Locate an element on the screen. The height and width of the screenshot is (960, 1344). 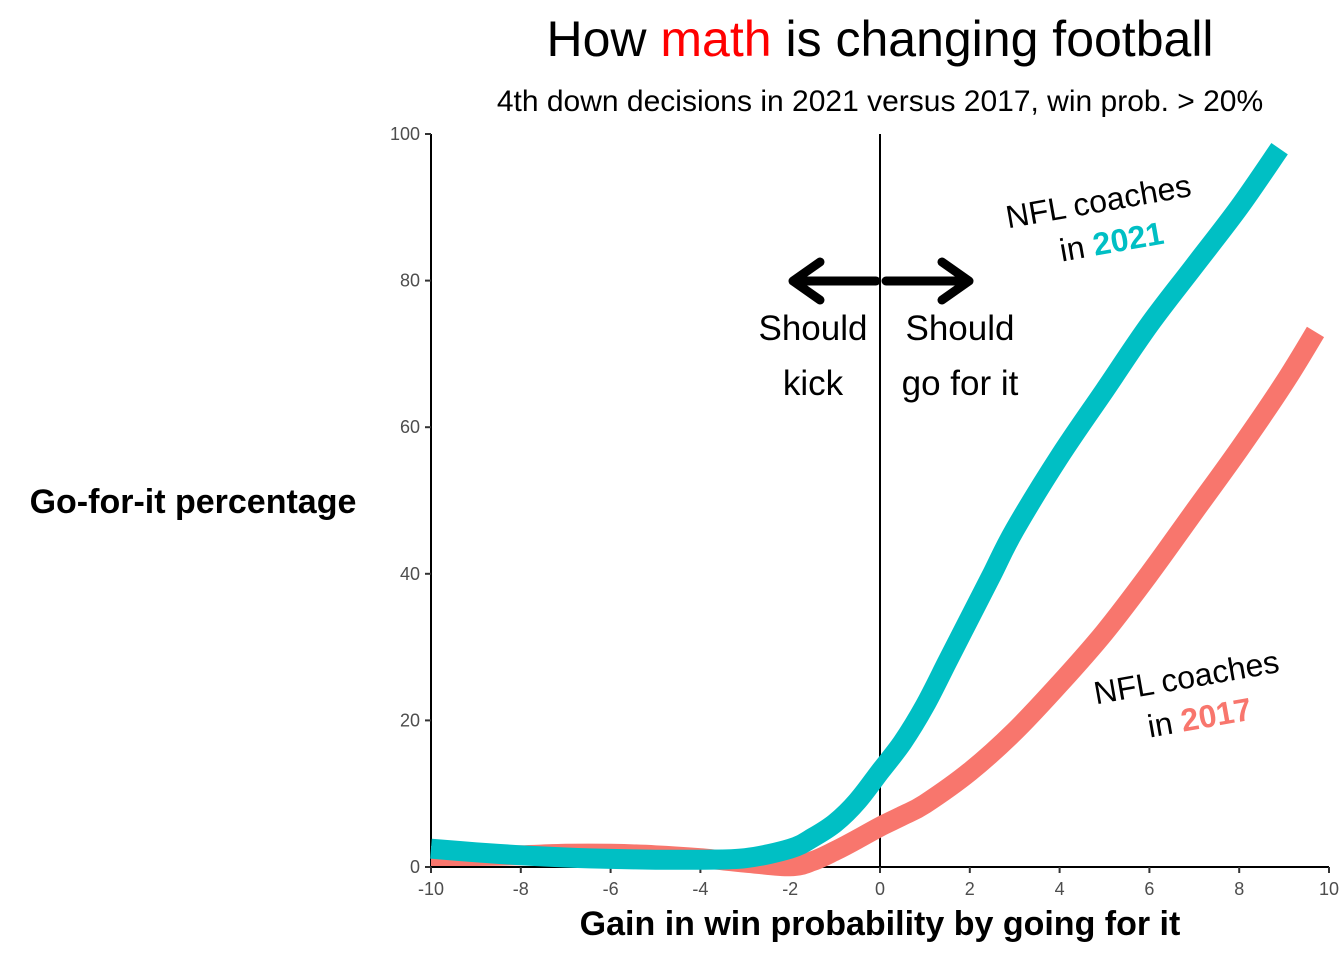
x-tick-label: 0 is located at coordinates (880, 889).